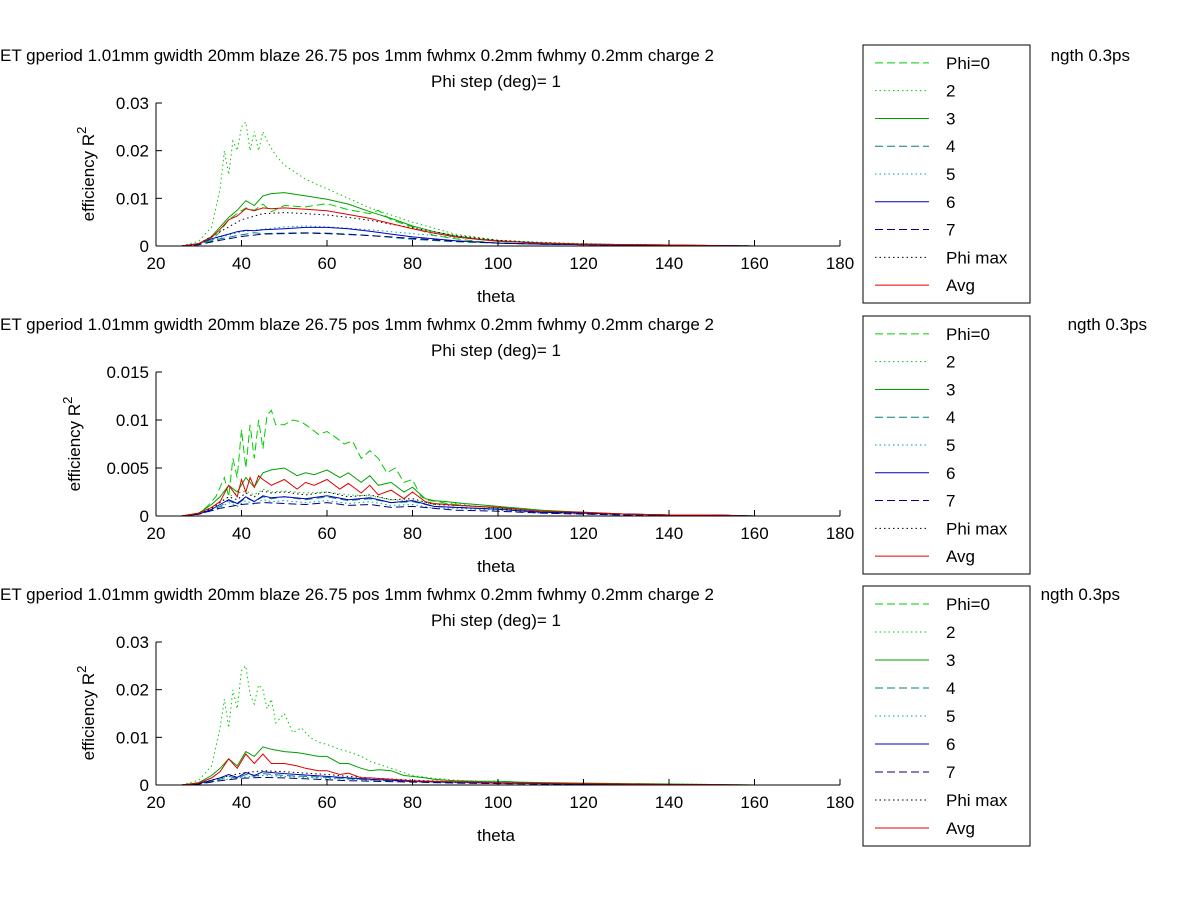 This screenshot has height=901, width=1200. What do you see at coordinates (950, 473) in the screenshot?
I see `subplot-2-legend-label: 6` at bounding box center [950, 473].